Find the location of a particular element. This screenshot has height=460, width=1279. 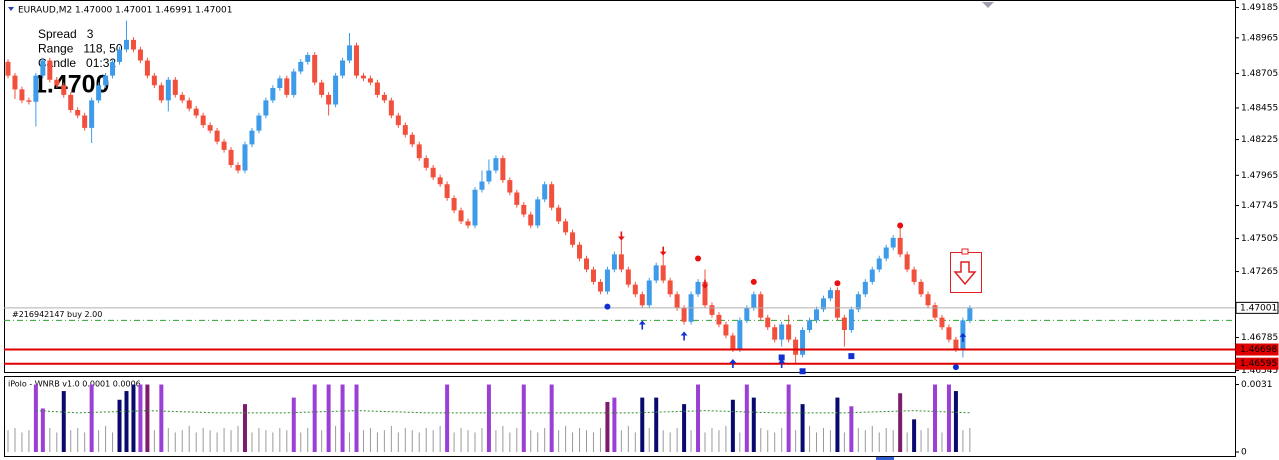

y-tick-label: 1.47745 is located at coordinates (1259, 206).